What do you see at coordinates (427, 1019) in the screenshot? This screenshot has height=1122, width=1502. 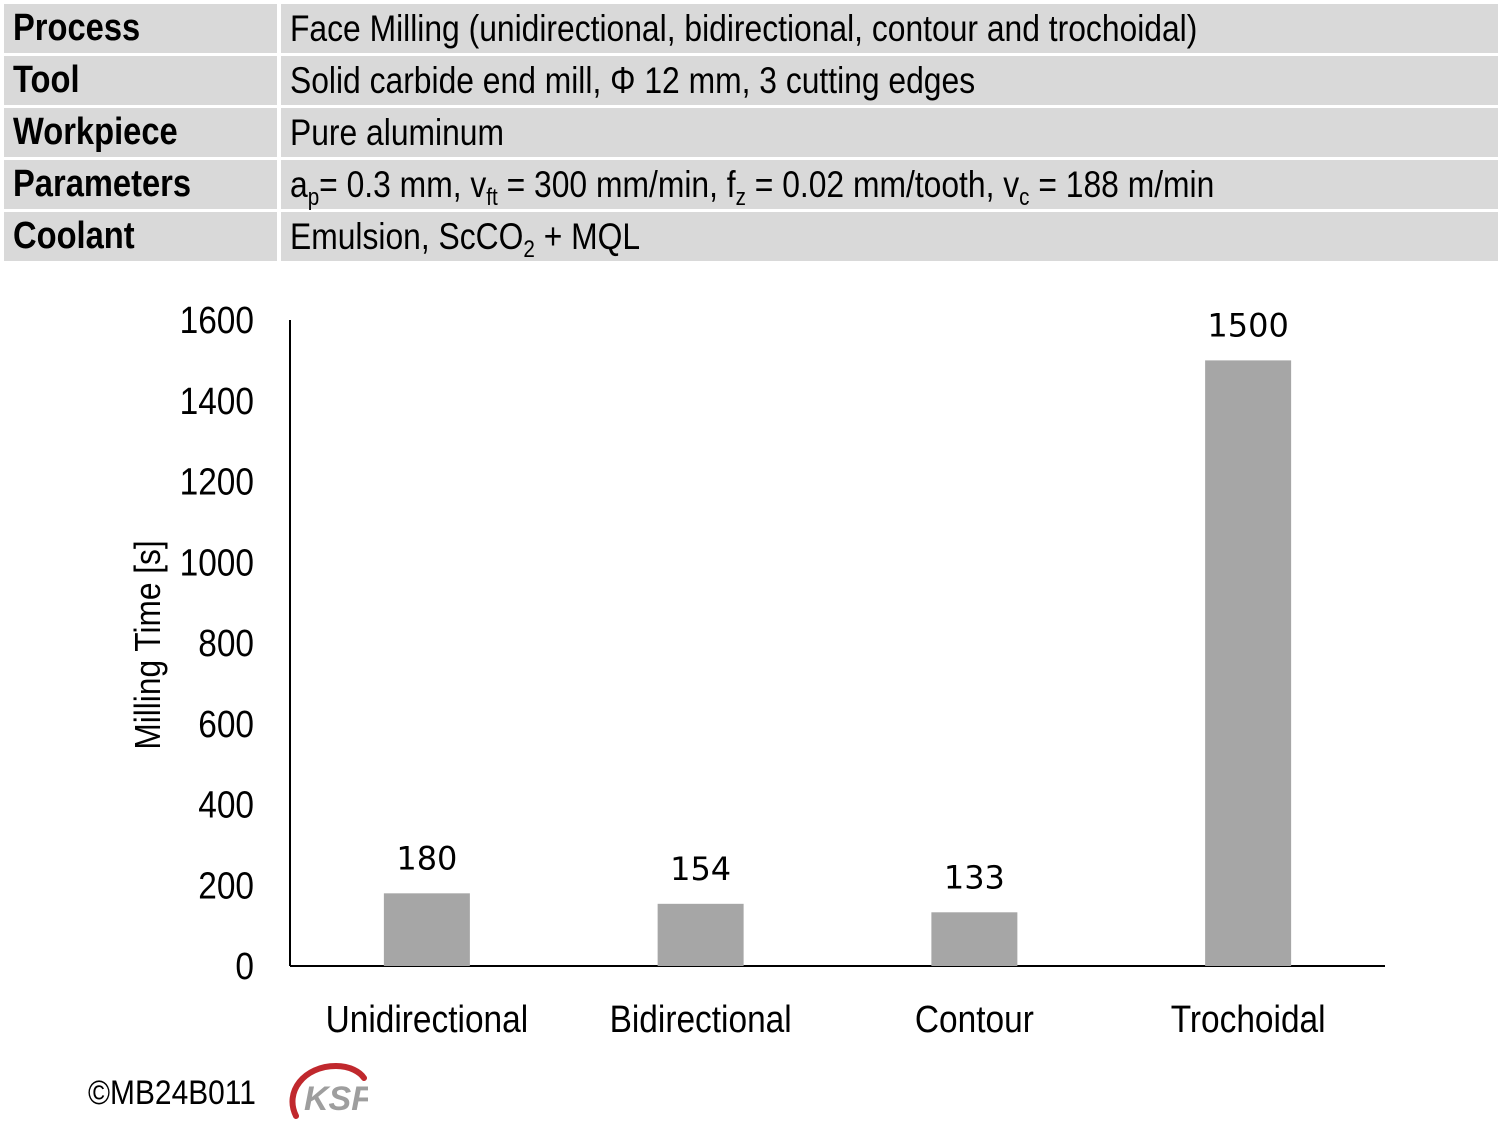 I see `x-tick-label: Unidirectional` at bounding box center [427, 1019].